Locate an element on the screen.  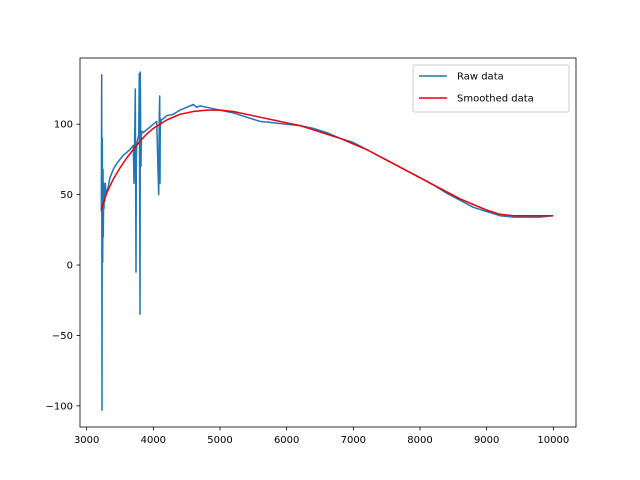
legend-label-1: Smoothed data is located at coordinates (495, 99).